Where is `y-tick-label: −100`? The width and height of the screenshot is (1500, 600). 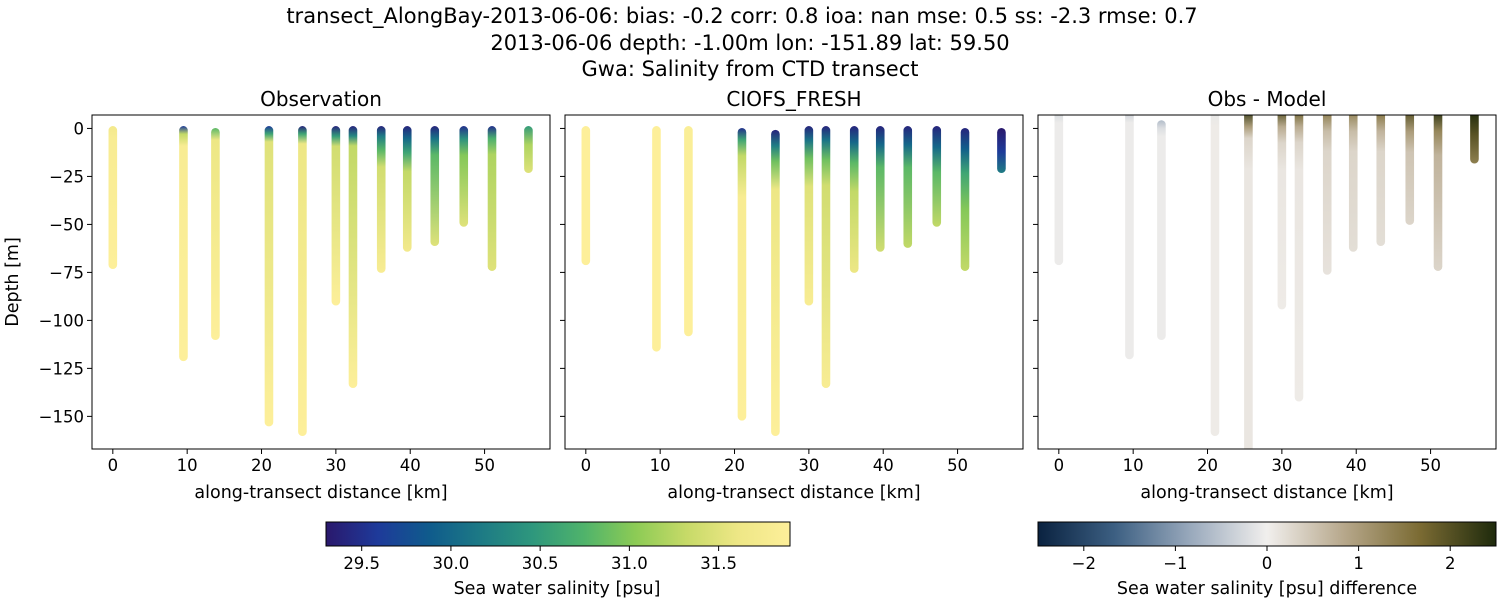
y-tick-label: −100 is located at coordinates (61, 320).